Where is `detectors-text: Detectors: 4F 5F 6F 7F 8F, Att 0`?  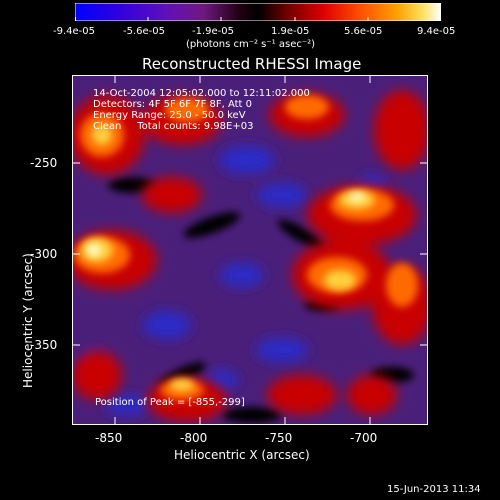 detectors-text: Detectors: 4F 5F 6F 7F 8F, Att 0 is located at coordinates (173, 104).